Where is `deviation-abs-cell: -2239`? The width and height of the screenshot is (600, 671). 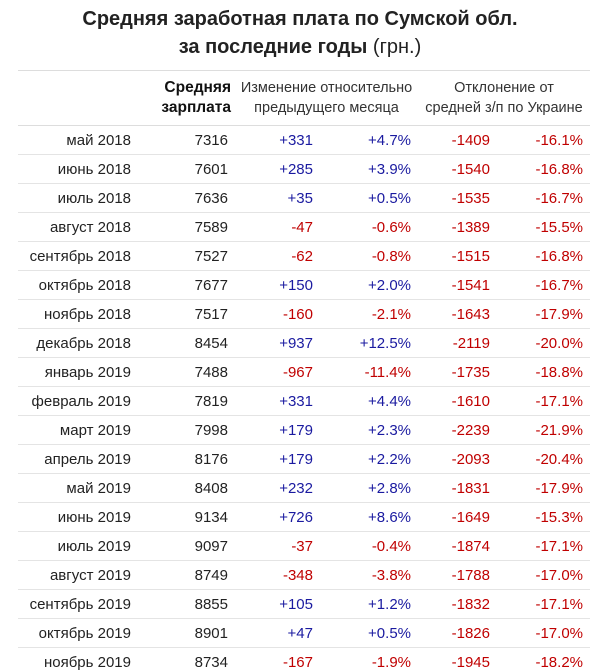 deviation-abs-cell: -2239 is located at coordinates (457, 430).